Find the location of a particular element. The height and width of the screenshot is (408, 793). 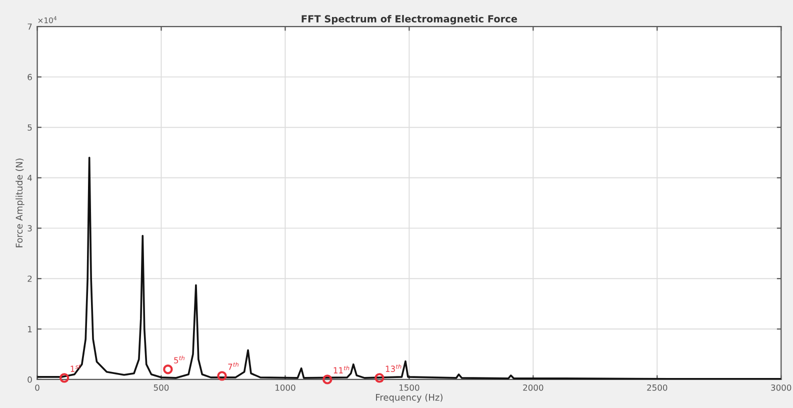

x-axis-title: Frequency (Hz) is located at coordinates (409, 398).